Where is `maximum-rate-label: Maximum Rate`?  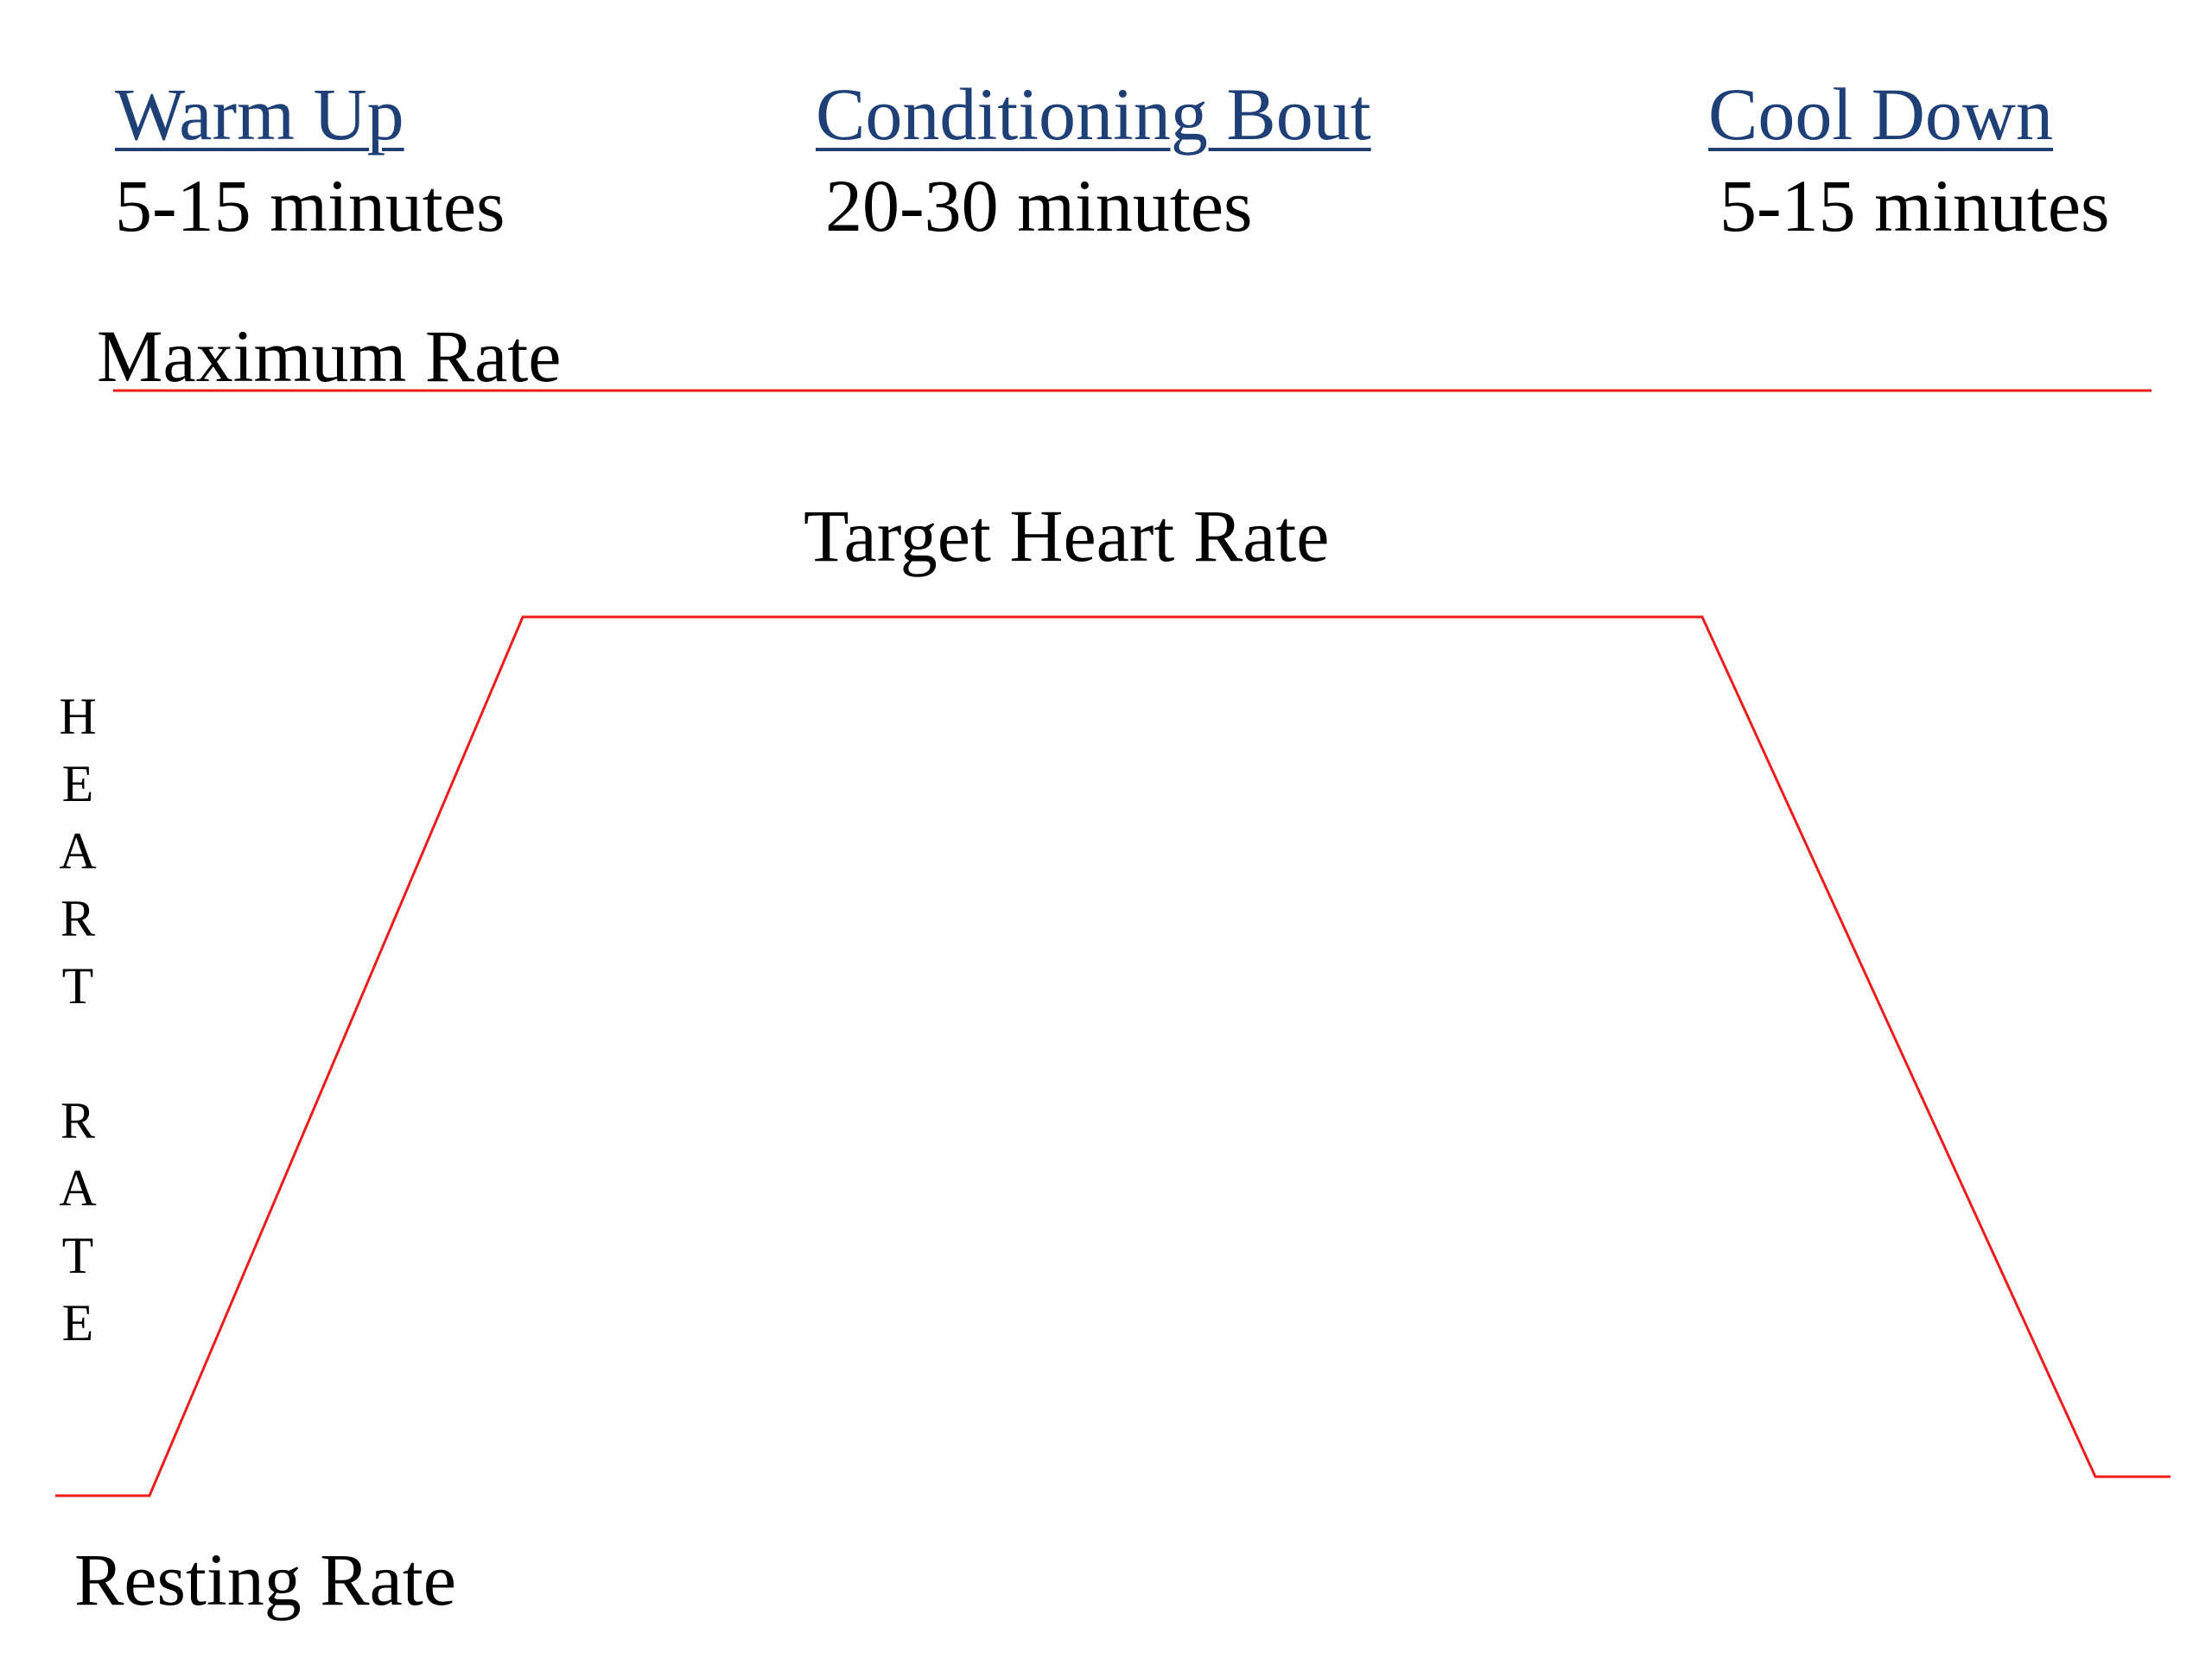 maximum-rate-label: Maximum Rate is located at coordinates (329, 356).